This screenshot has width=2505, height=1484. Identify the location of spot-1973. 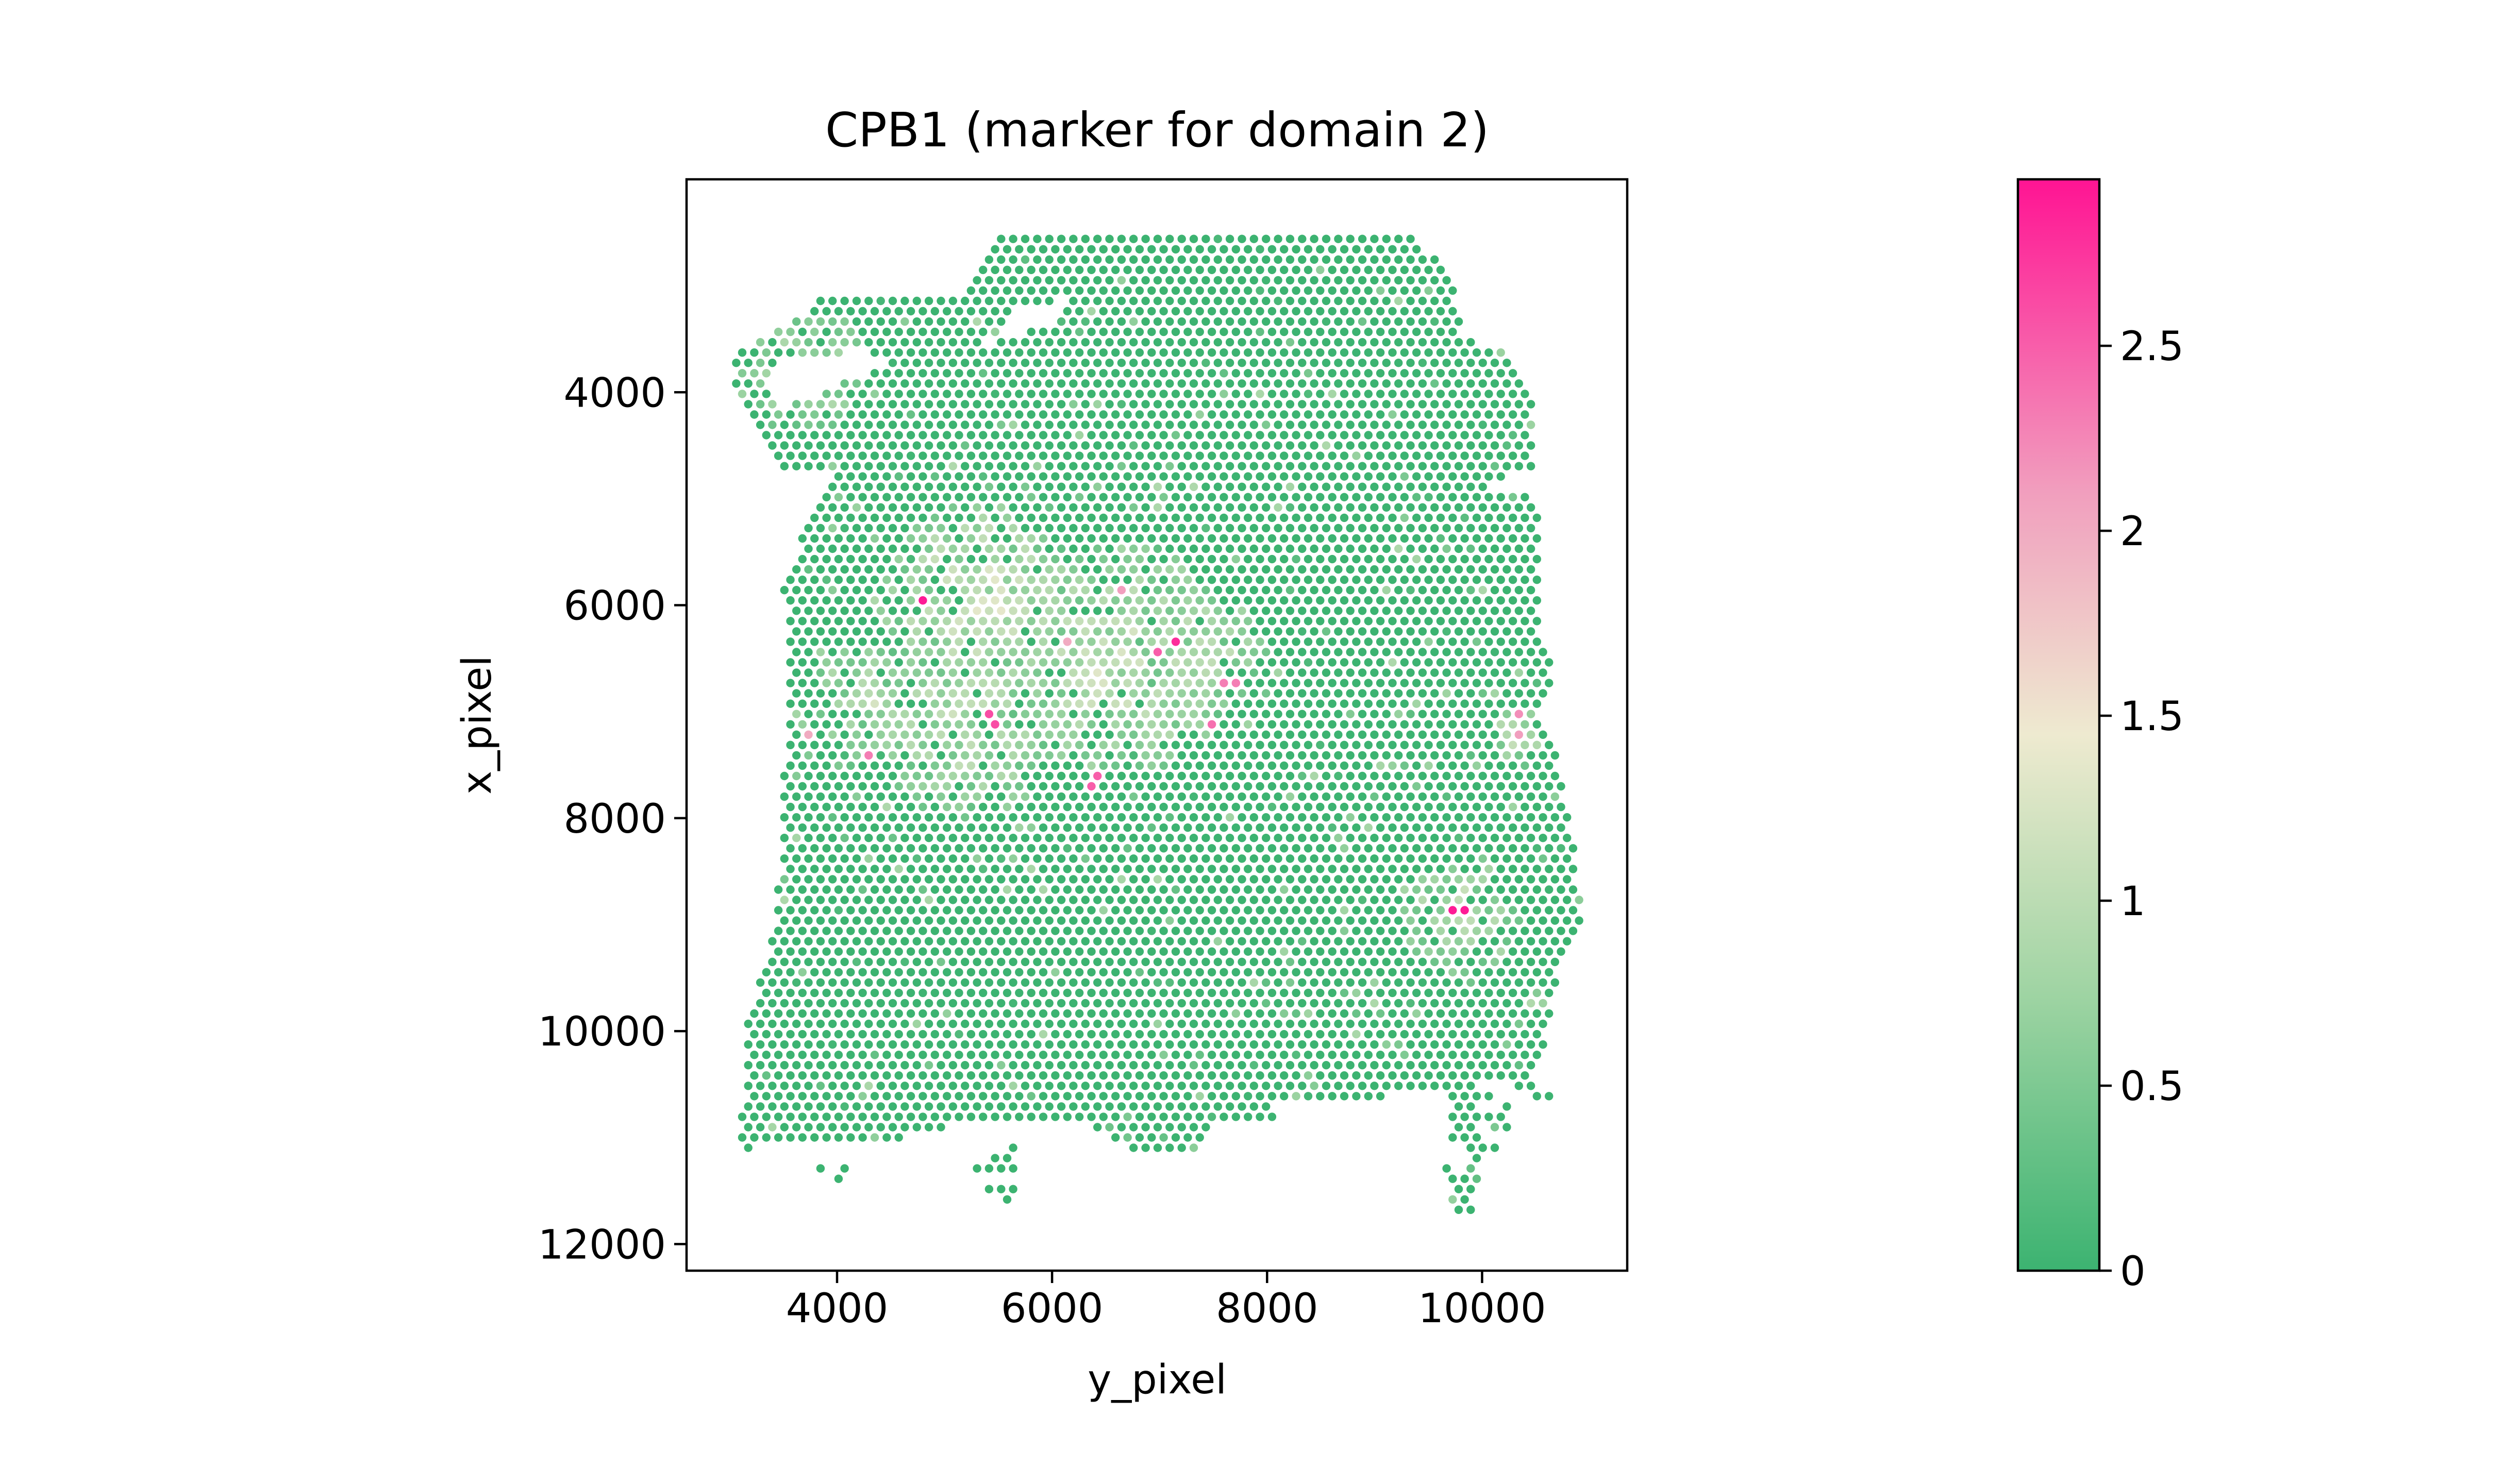
(850, 600).